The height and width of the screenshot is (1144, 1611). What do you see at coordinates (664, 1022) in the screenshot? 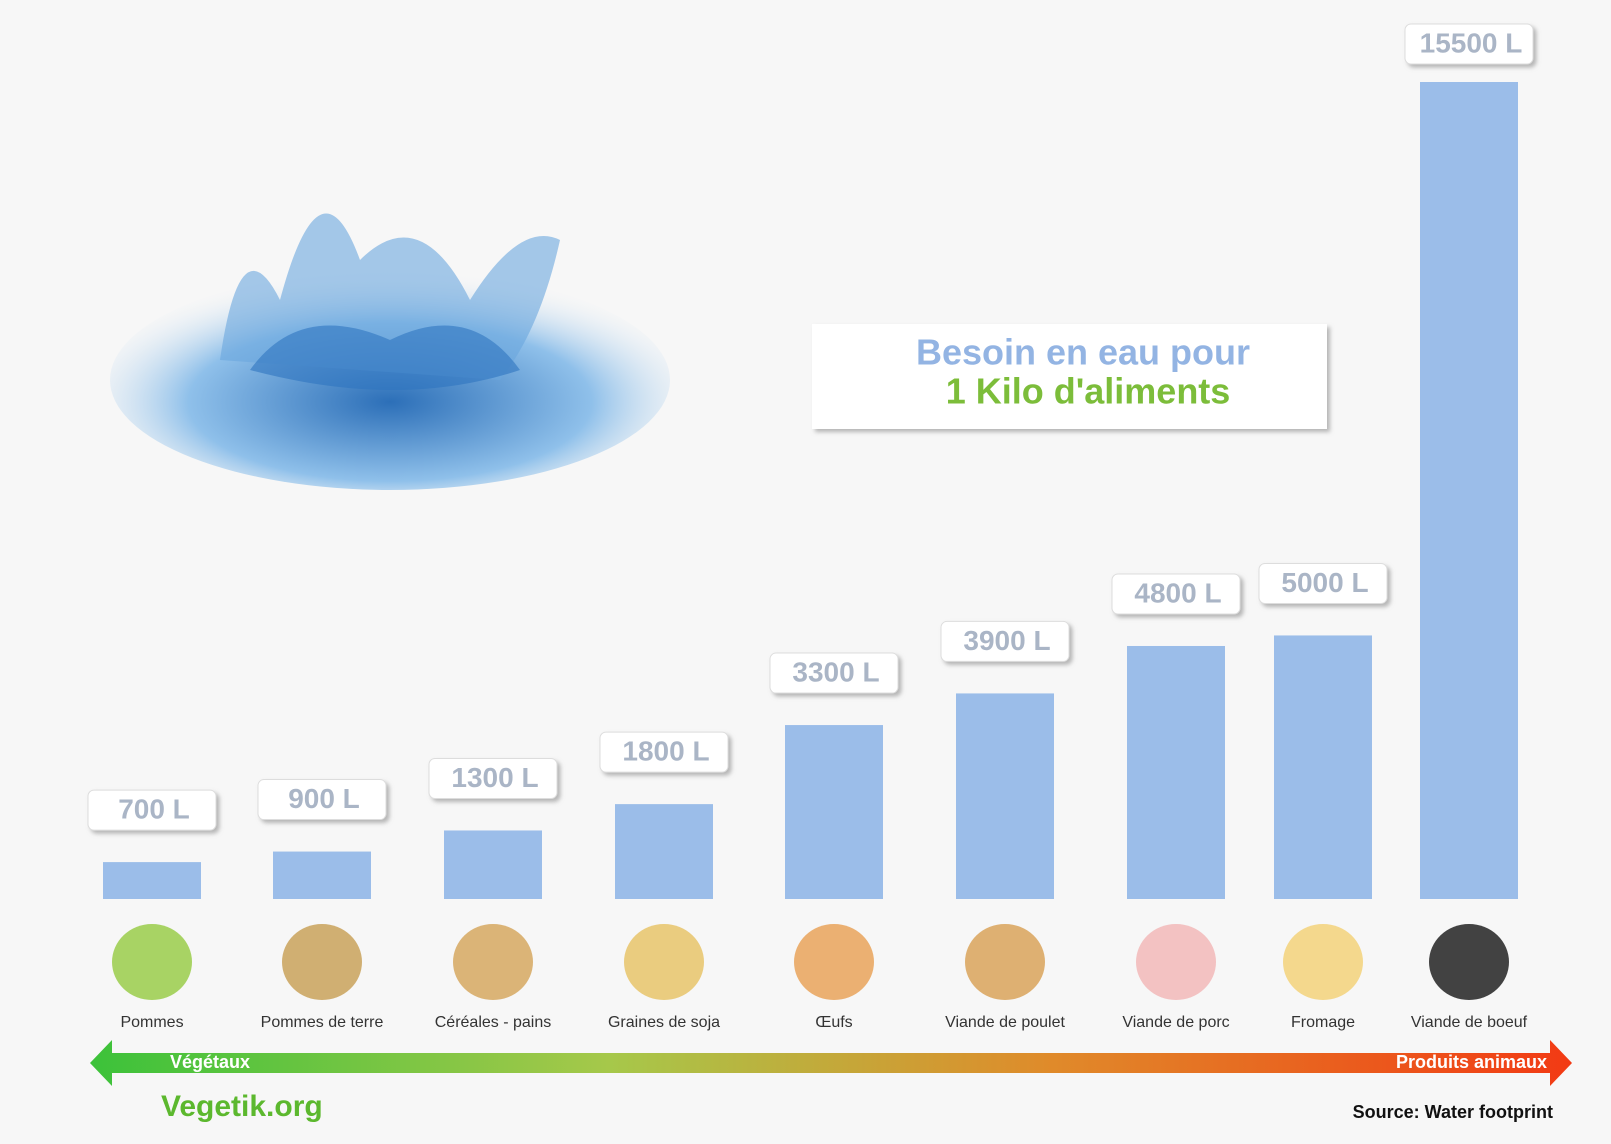
I see `category-label: Graines de soja` at bounding box center [664, 1022].